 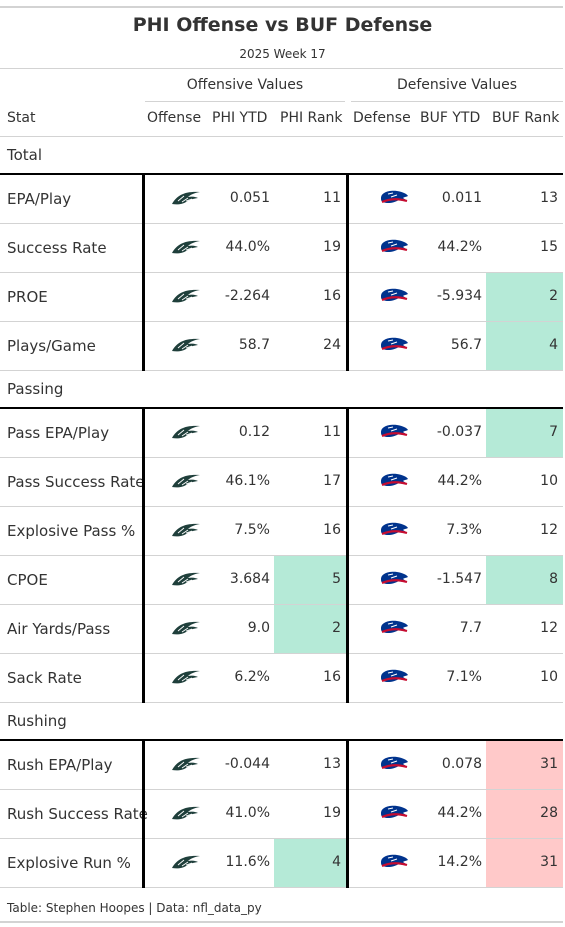 I want to click on group-label-total: Total, so click(x=25, y=155).